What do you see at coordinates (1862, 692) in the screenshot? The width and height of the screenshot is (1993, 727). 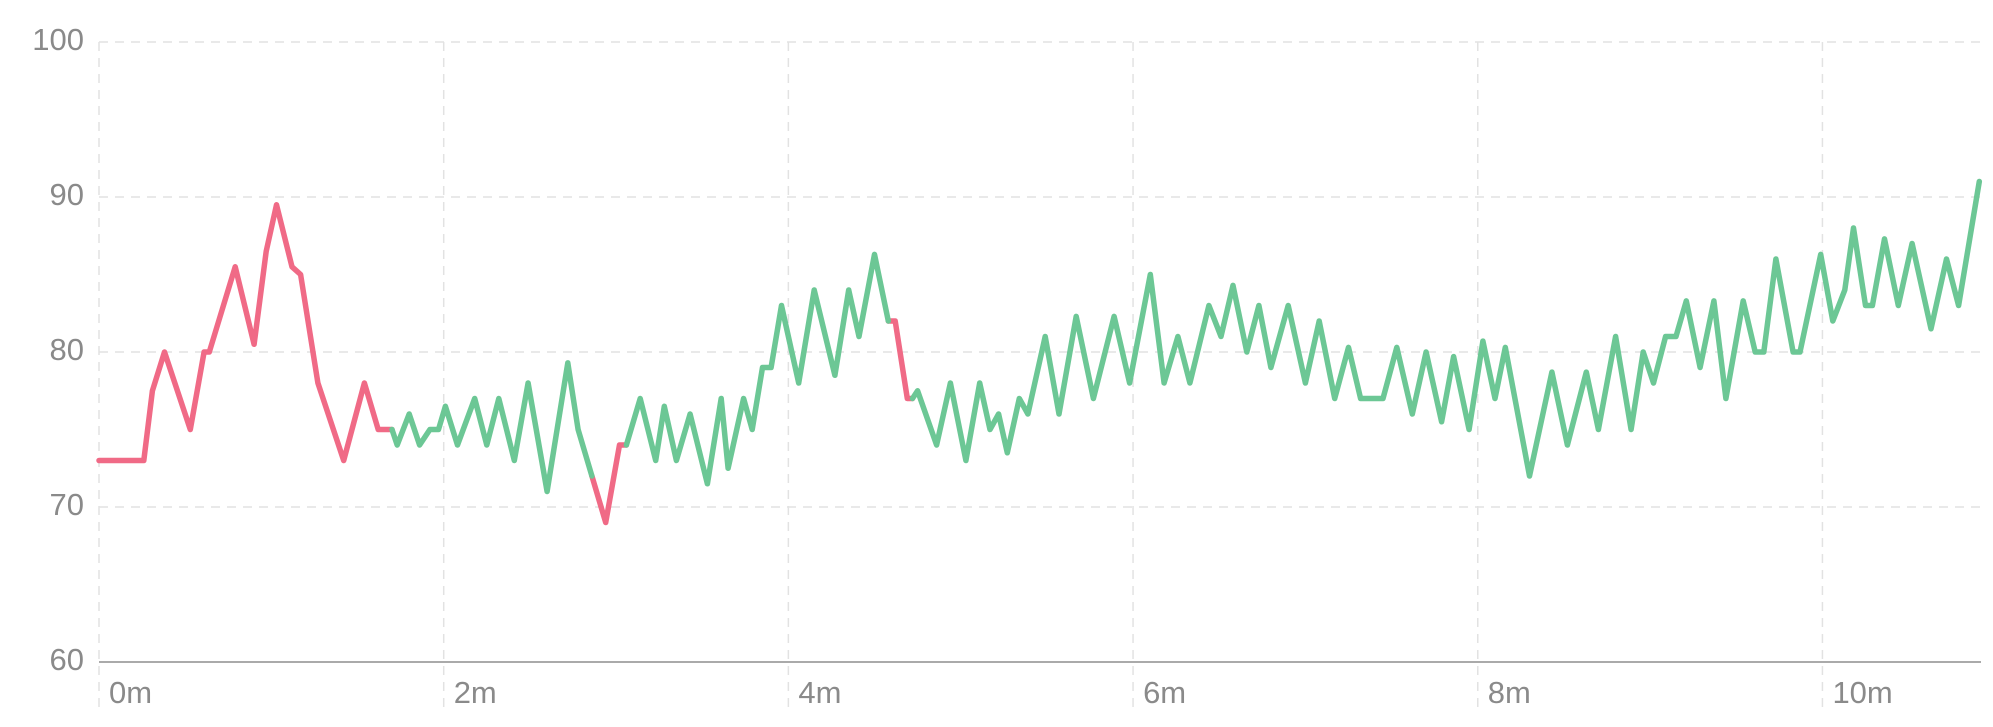 I see `x-tick-label: 10m` at bounding box center [1862, 692].